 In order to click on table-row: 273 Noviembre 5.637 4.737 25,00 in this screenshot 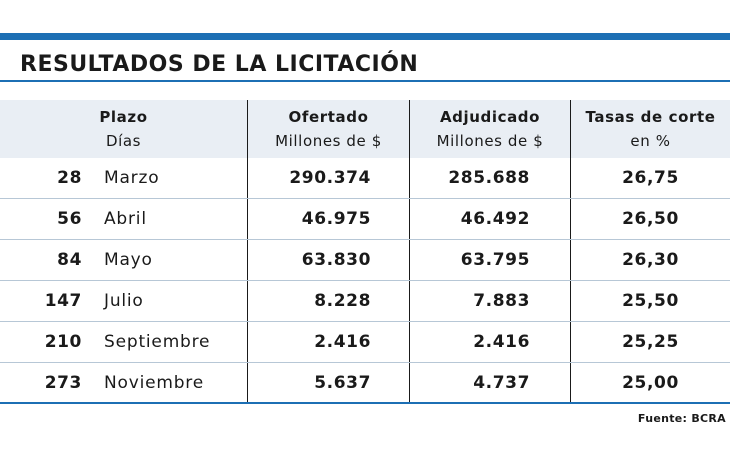, I will do `click(365, 383)`.